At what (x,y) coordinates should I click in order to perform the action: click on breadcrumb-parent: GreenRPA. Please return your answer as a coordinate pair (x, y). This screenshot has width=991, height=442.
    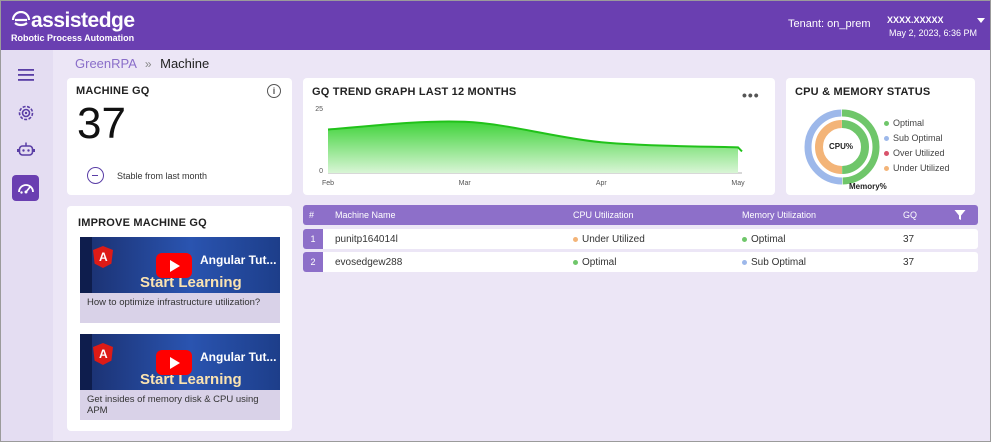
    Looking at the image, I should click on (106, 63).